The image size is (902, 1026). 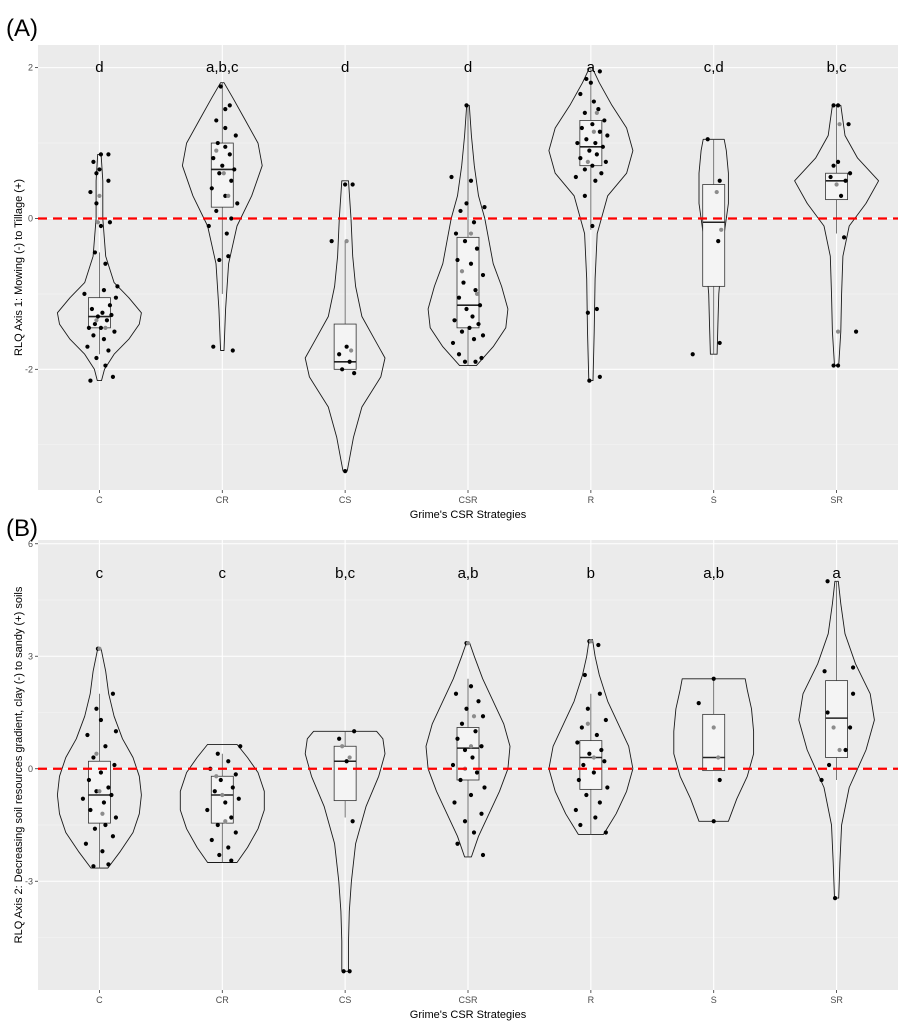 I want to click on y-axis-title: RLQ Axis 1: Mowing (-) to Tillage (+), so click(x=19, y=267).